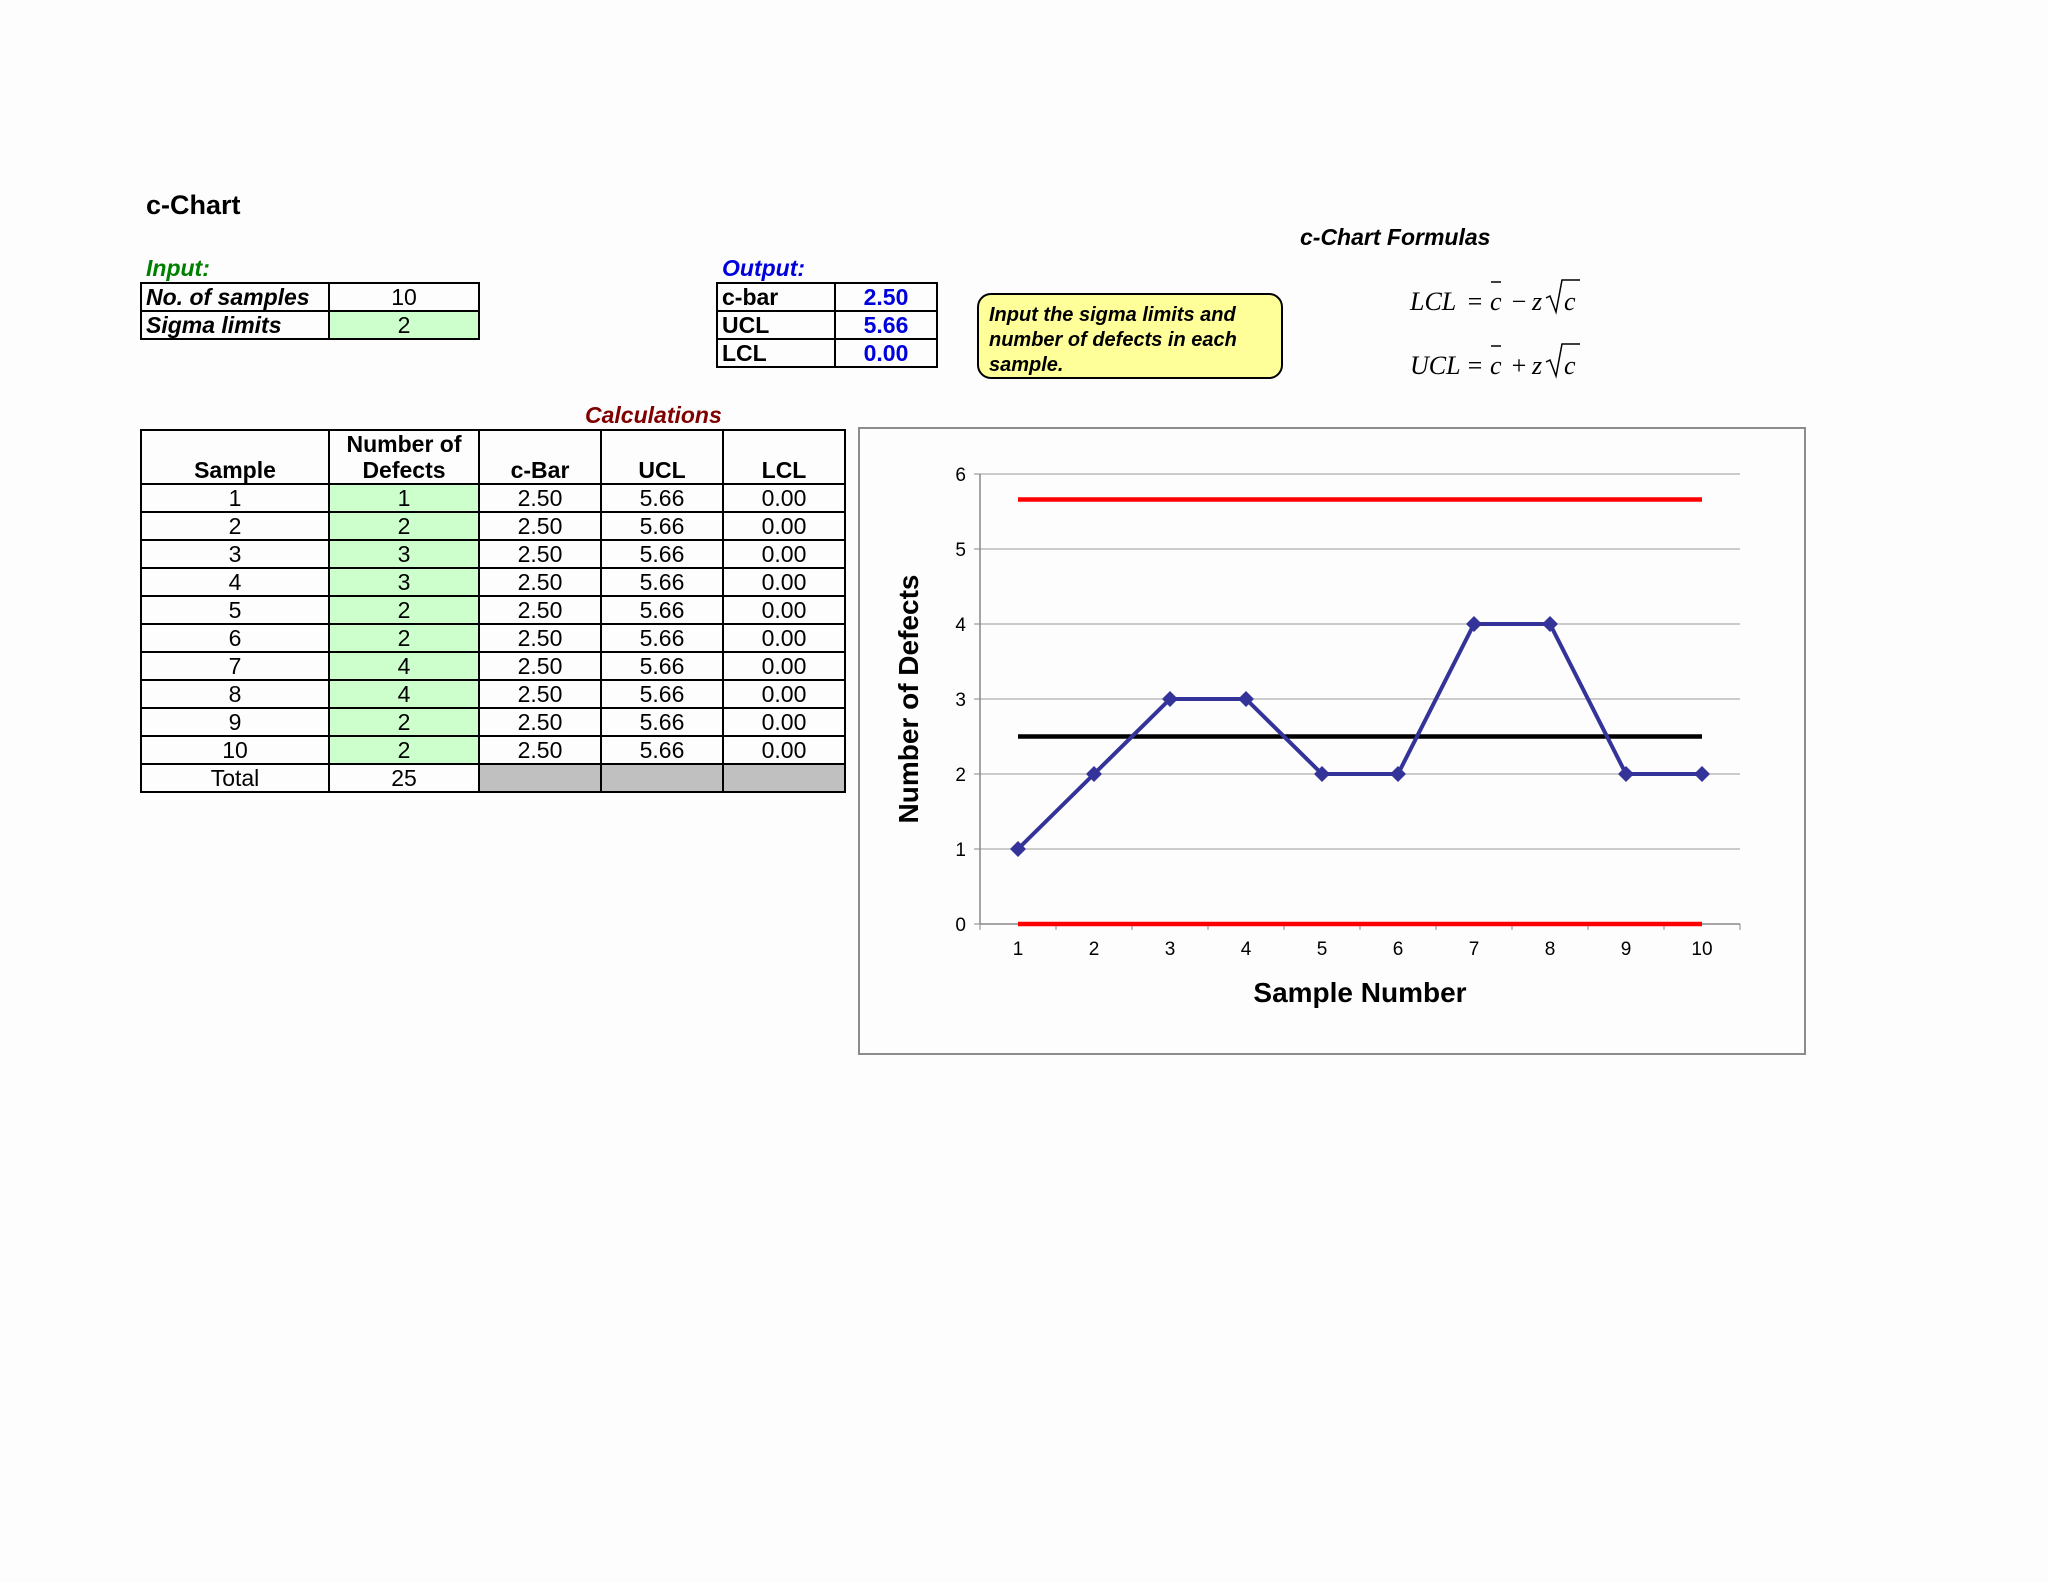 The height and width of the screenshot is (1582, 2048). What do you see at coordinates (235, 582) in the screenshot?
I see `calc-sample-cell: 4` at bounding box center [235, 582].